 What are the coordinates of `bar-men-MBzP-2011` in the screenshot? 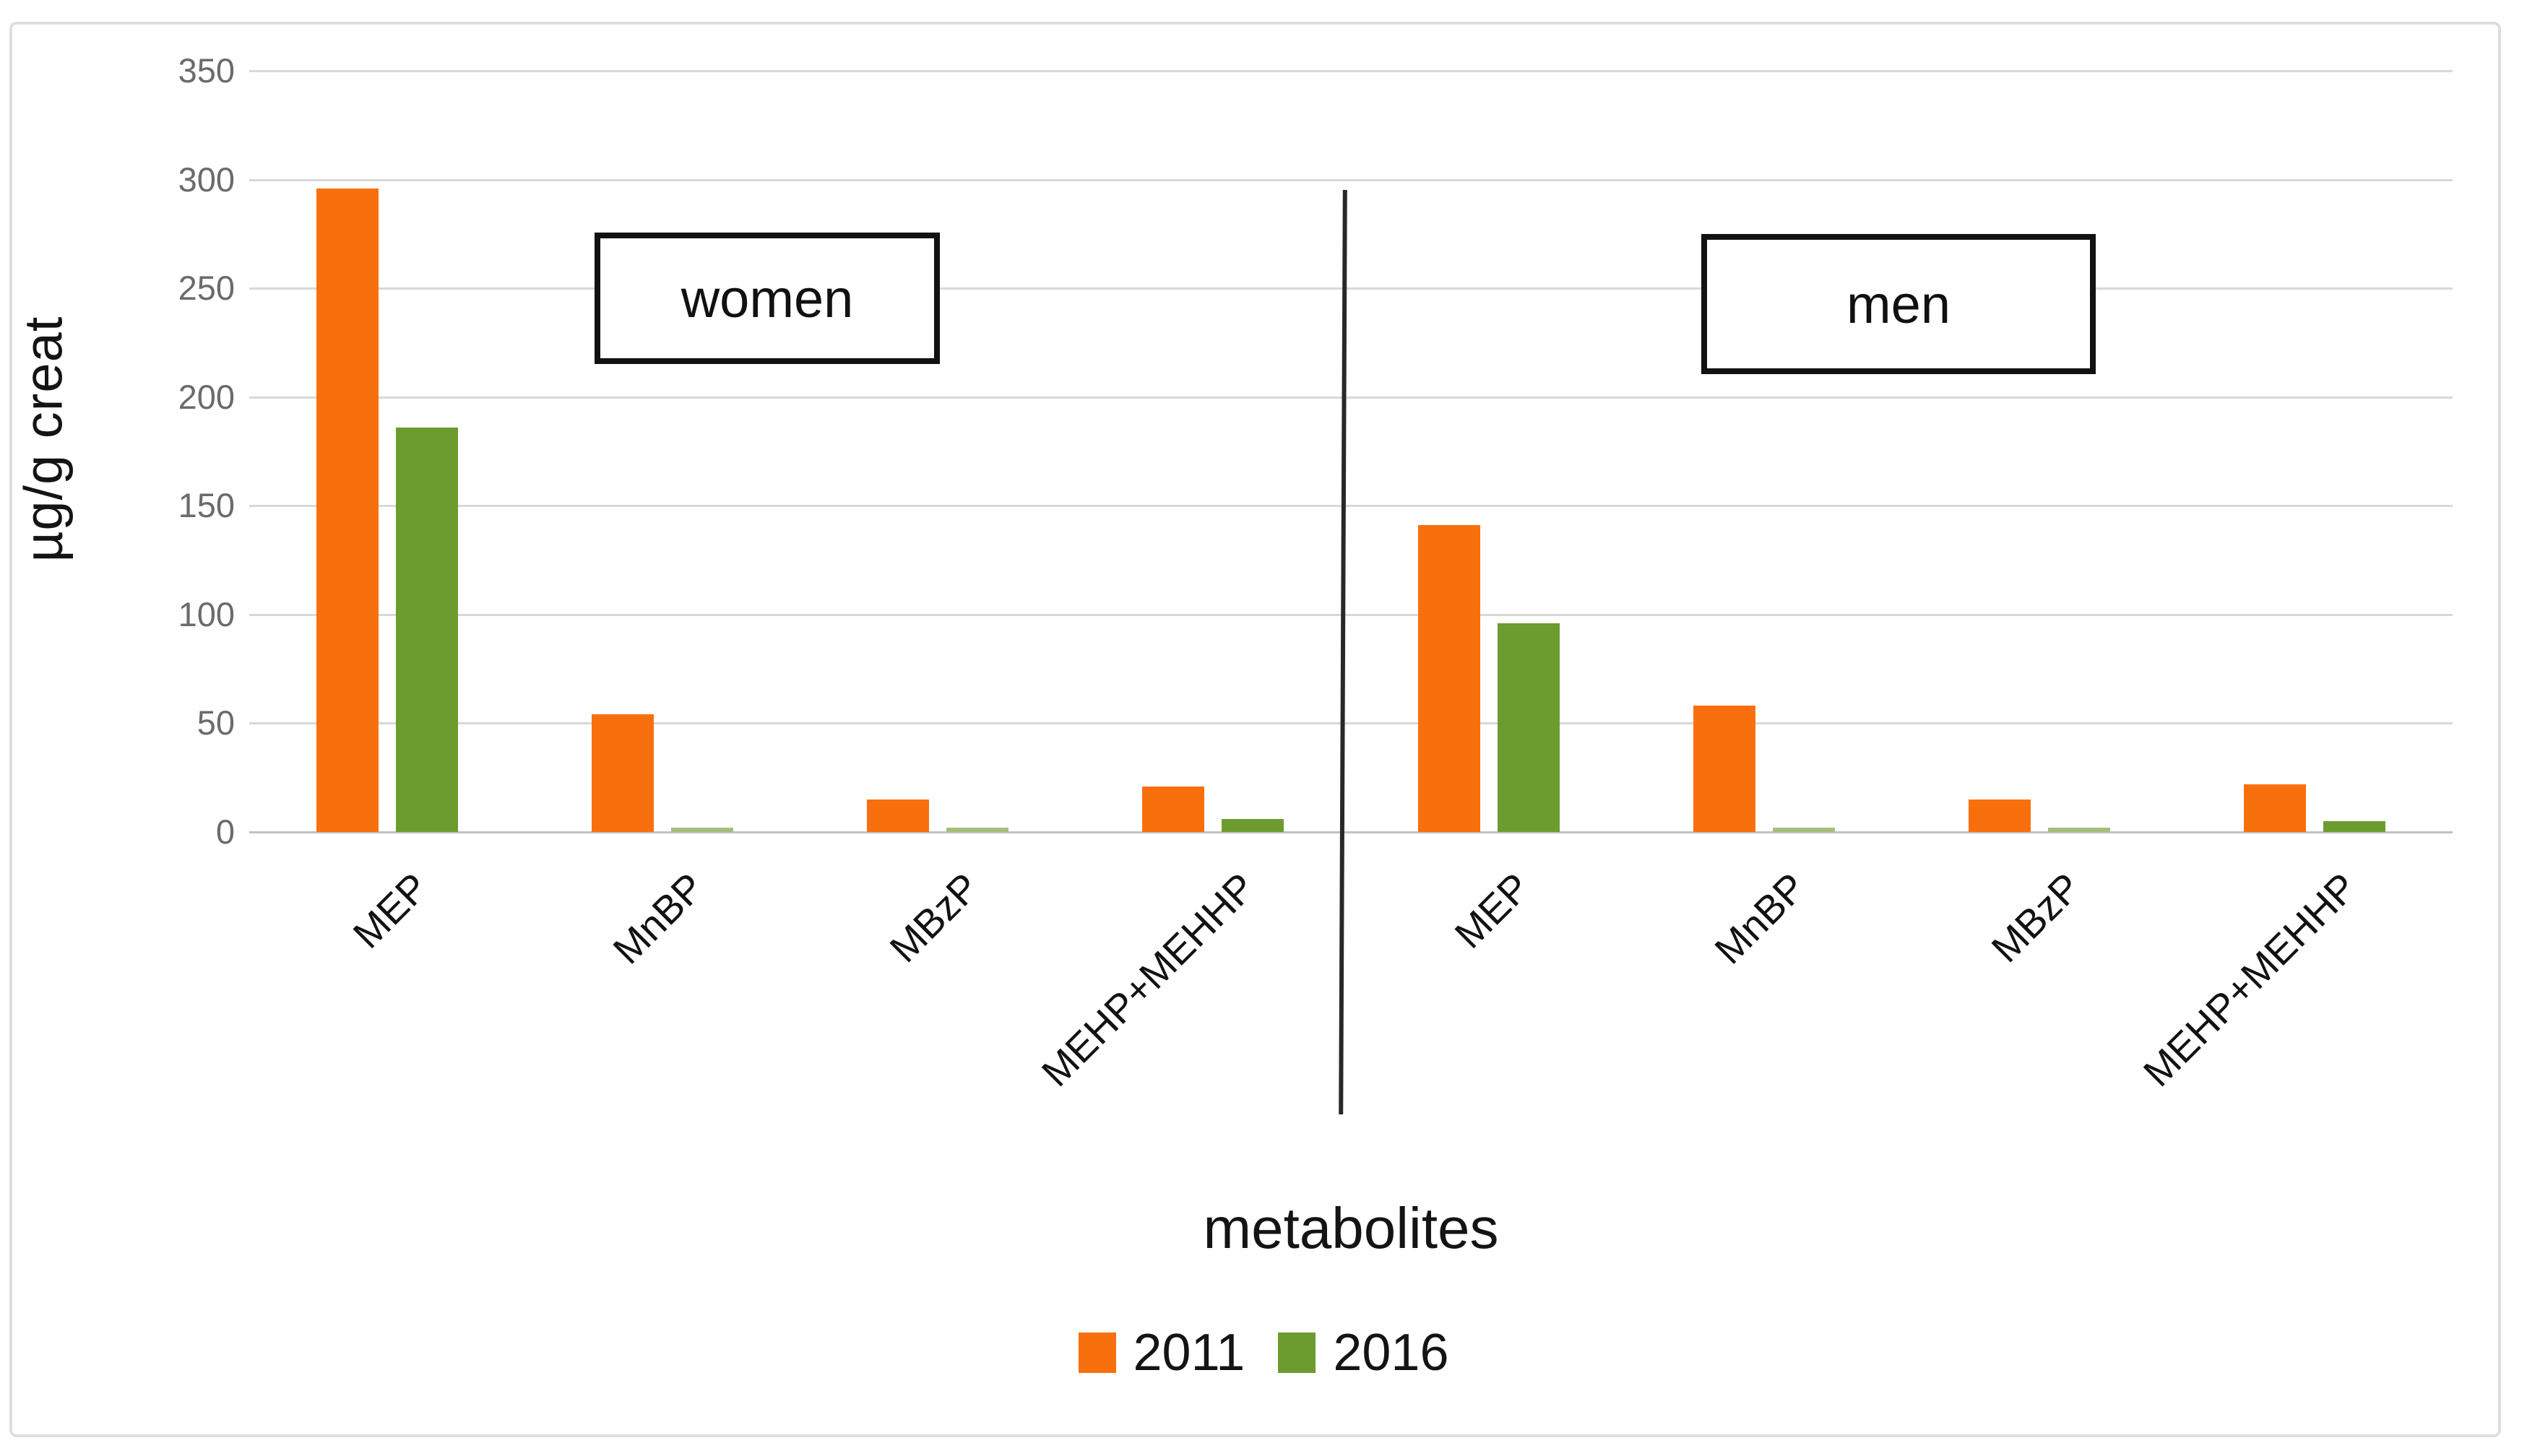 It's located at (2000, 816).